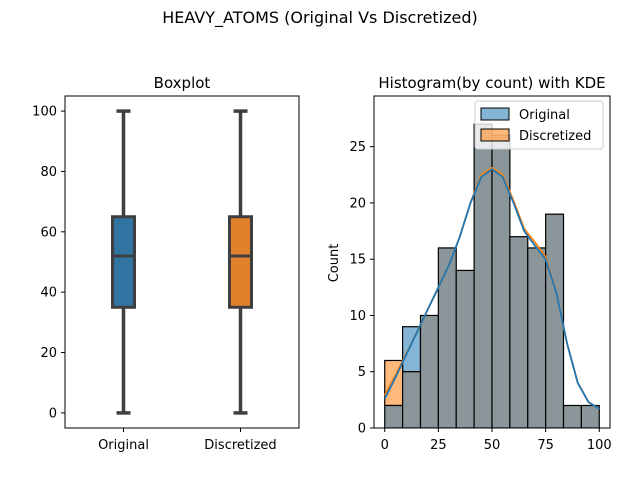  I want to click on histogram-x-tick-label: 100, so click(599, 445).